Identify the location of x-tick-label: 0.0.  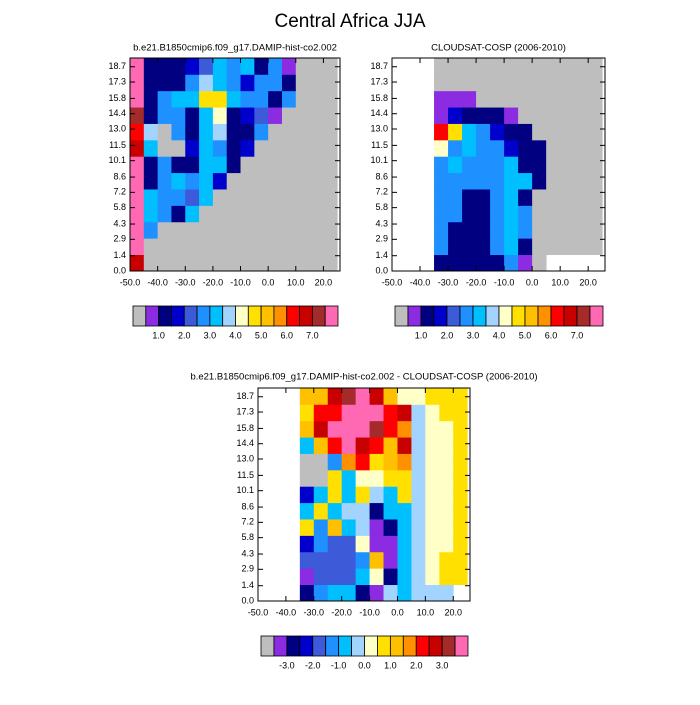
(532, 282).